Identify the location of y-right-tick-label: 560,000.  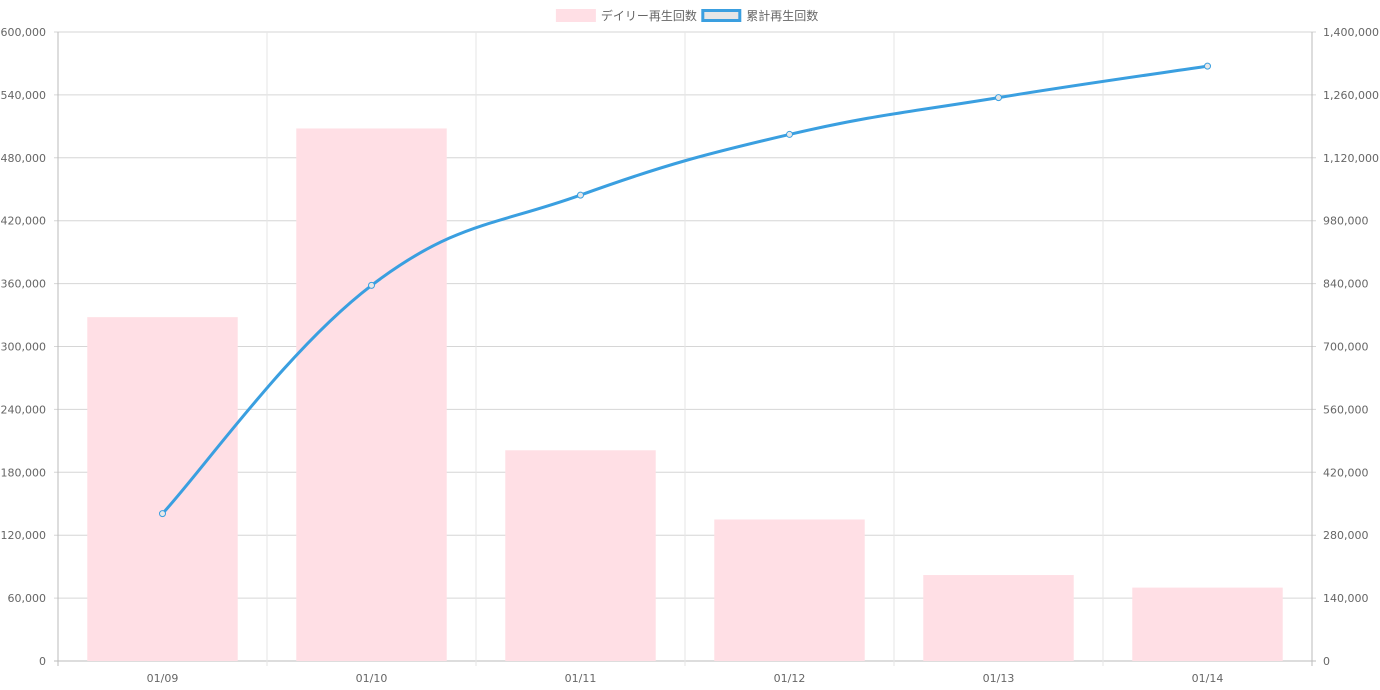
(1346, 409).